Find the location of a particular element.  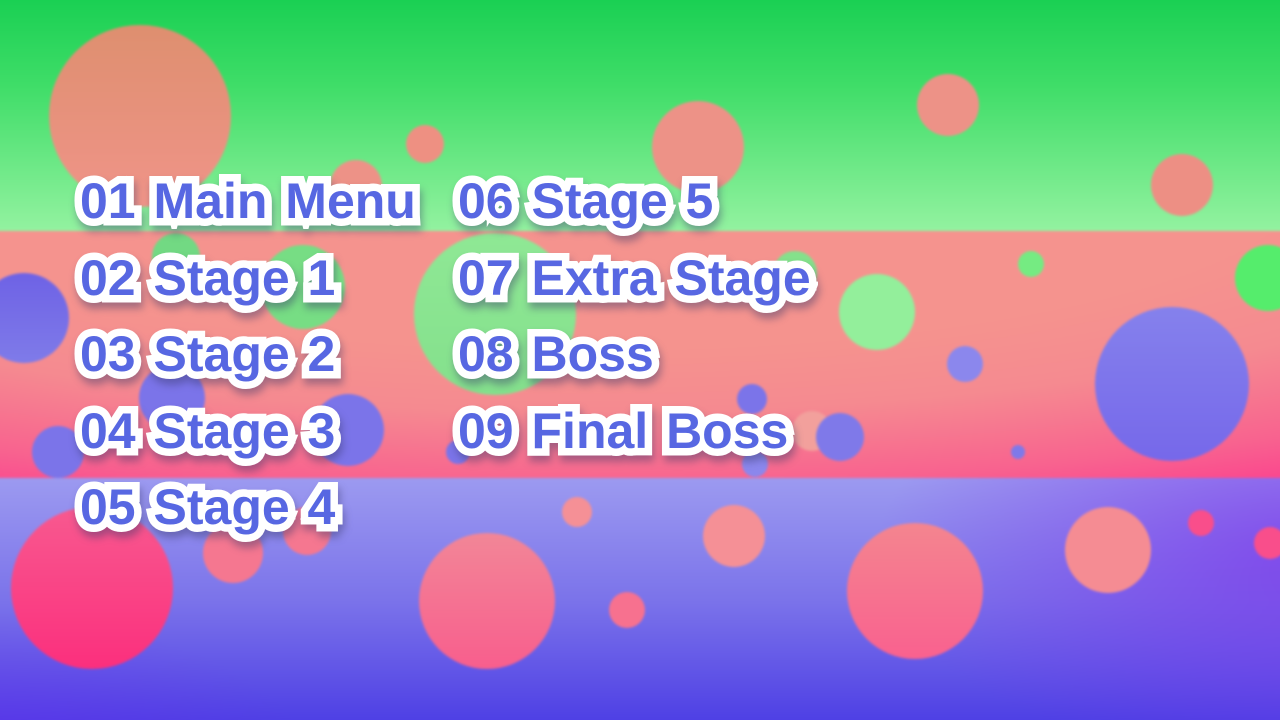

track-label: 07 Extra Stage is located at coordinates (634, 278).